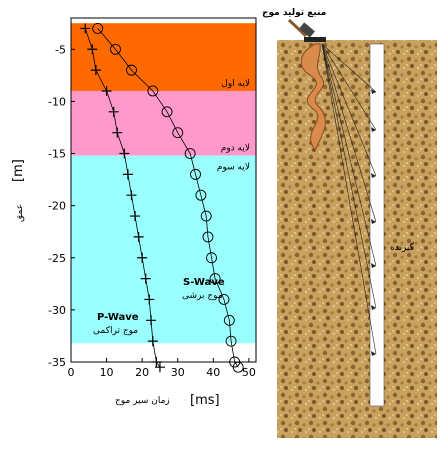 The image size is (445, 449). What do you see at coordinates (18, 170) in the screenshot?
I see `y-axis-unit: [m]` at bounding box center [18, 170].